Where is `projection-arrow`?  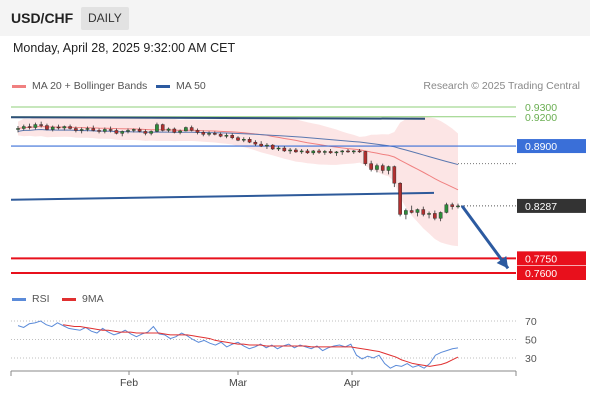 projection-arrow is located at coordinates (485, 237).